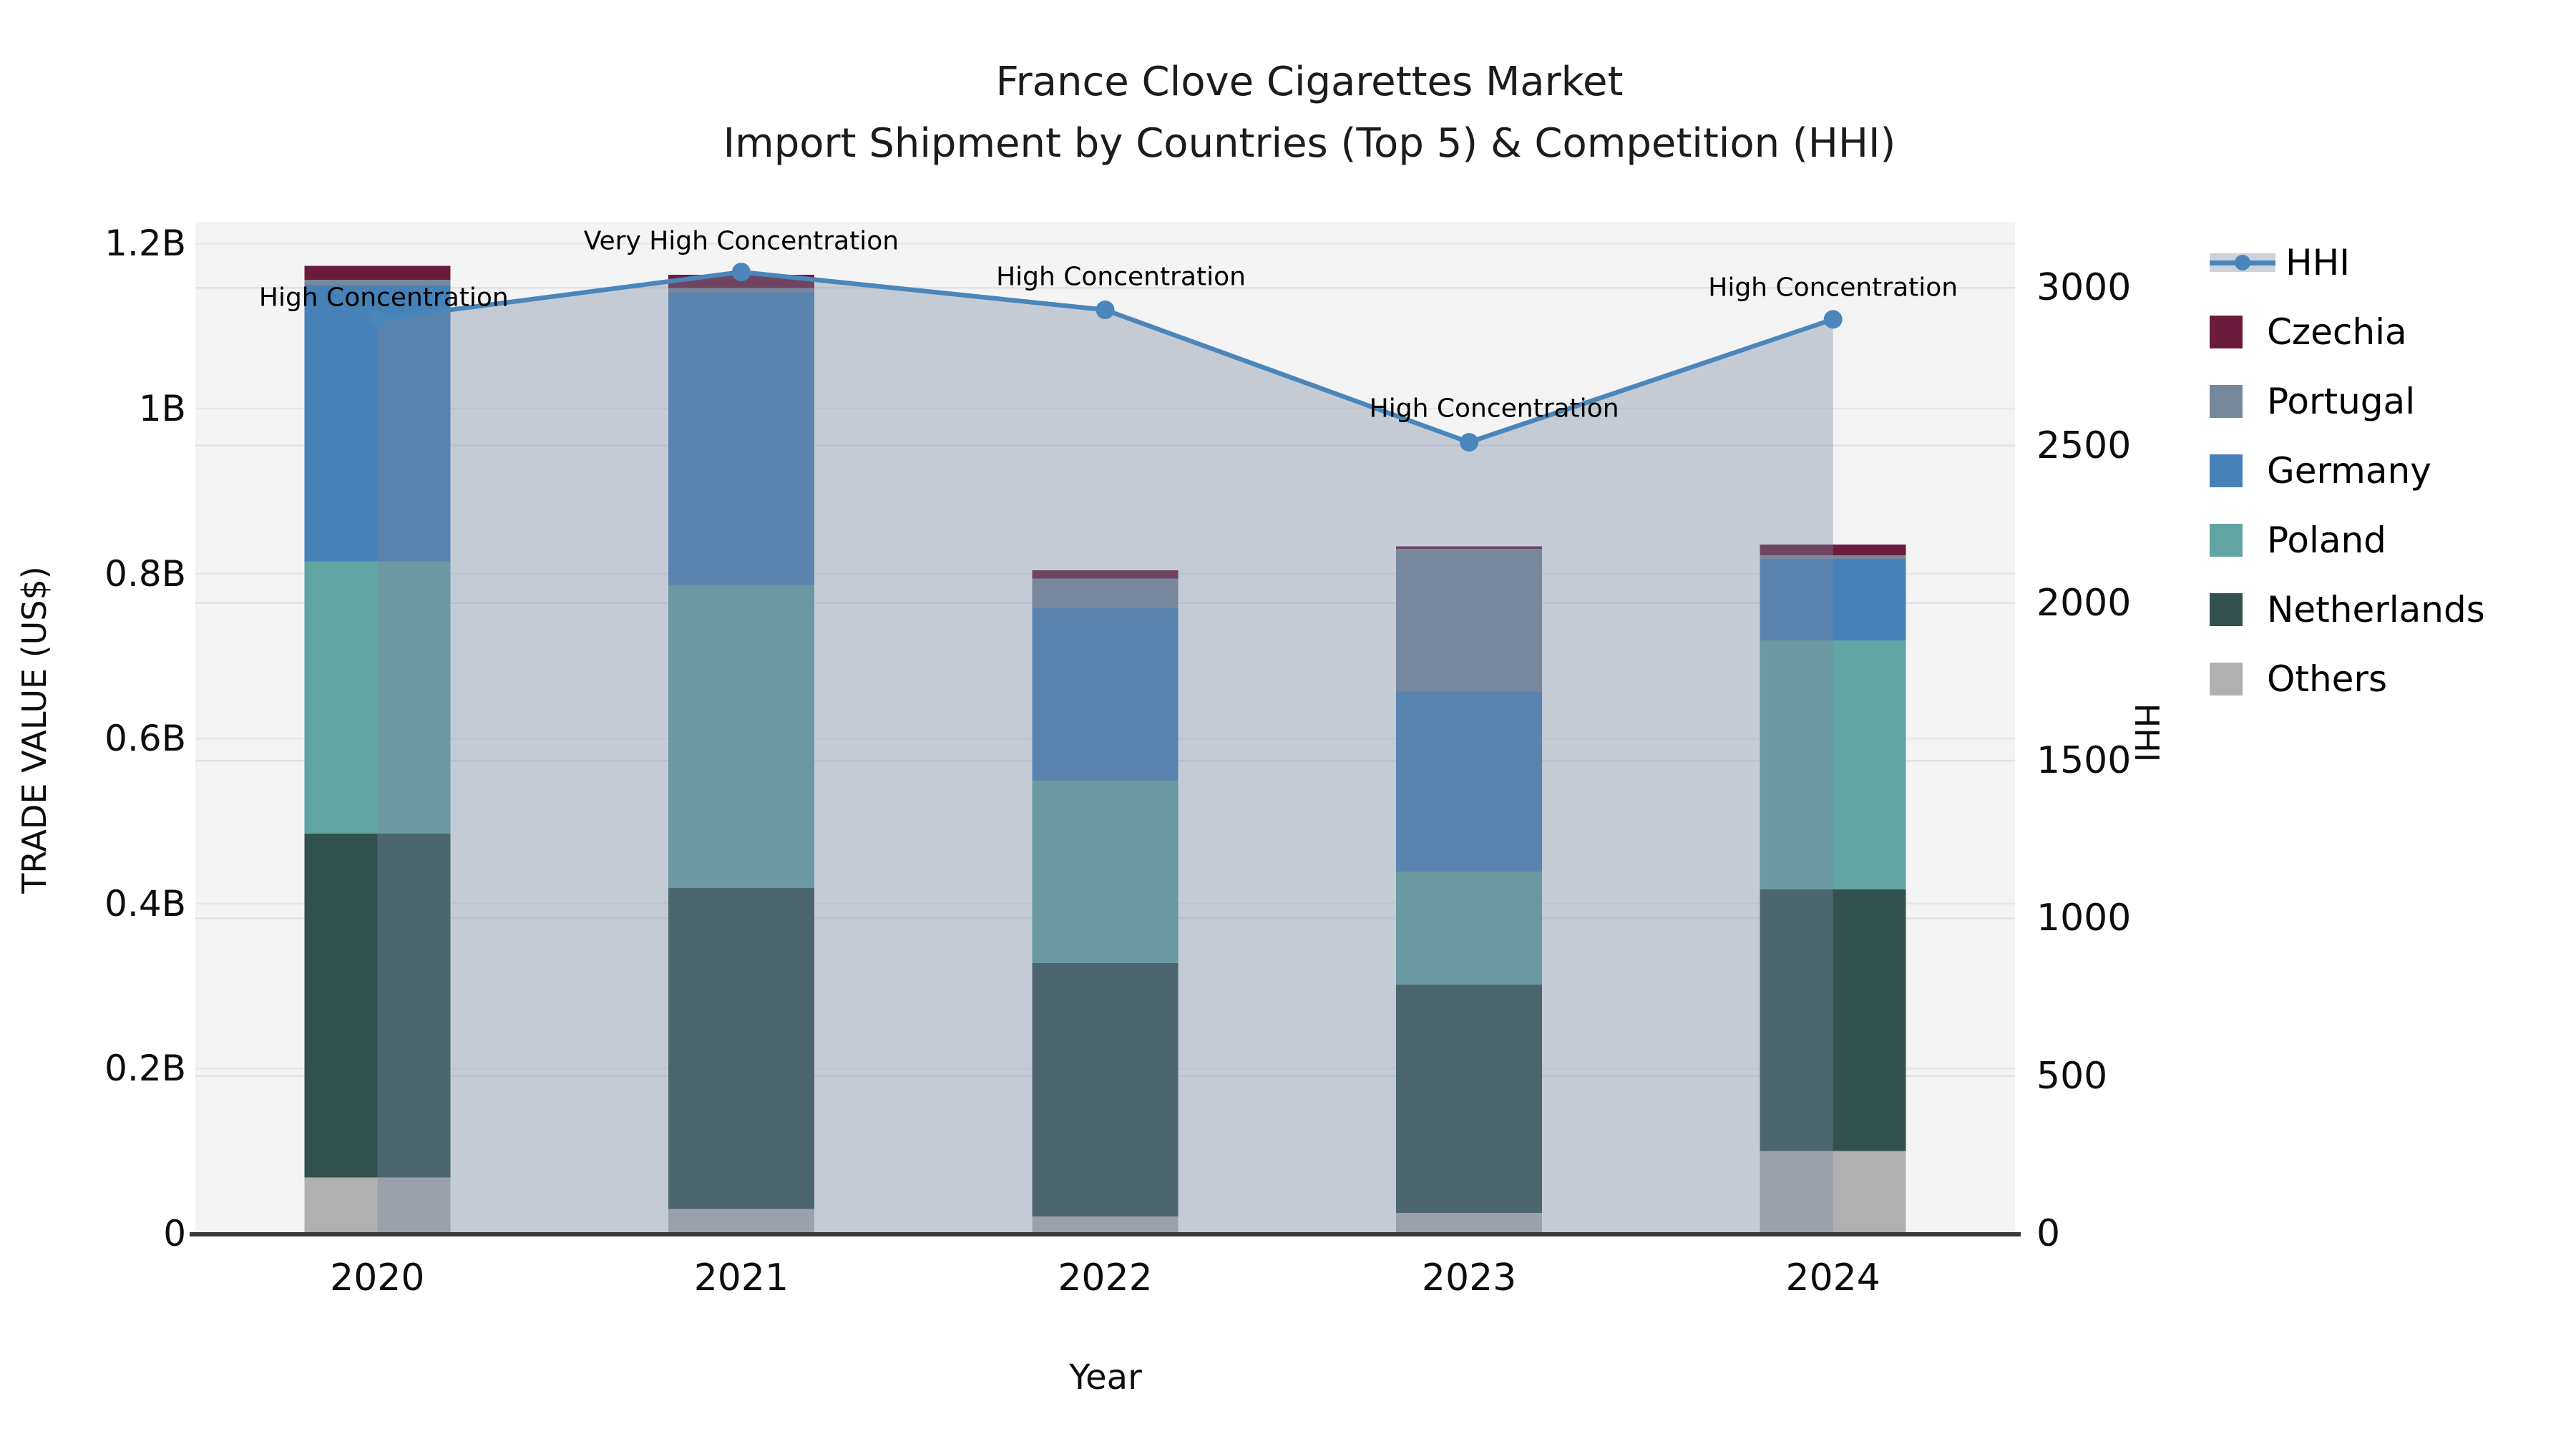  I want to click on legend-label-poland: Poland, so click(2326, 540).